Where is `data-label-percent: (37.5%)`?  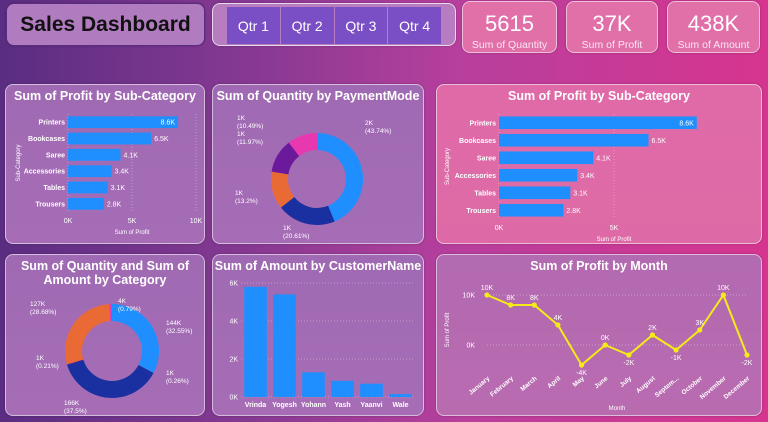 data-label-percent: (37.5%) is located at coordinates (75, 411).